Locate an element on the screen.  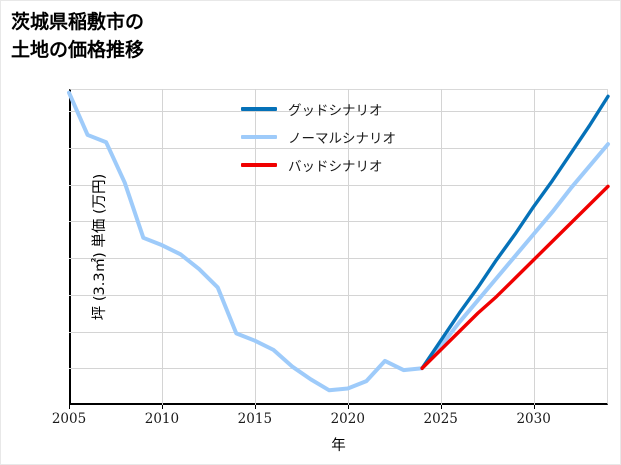
x-tick-label: 2010 is located at coordinates (162, 419).